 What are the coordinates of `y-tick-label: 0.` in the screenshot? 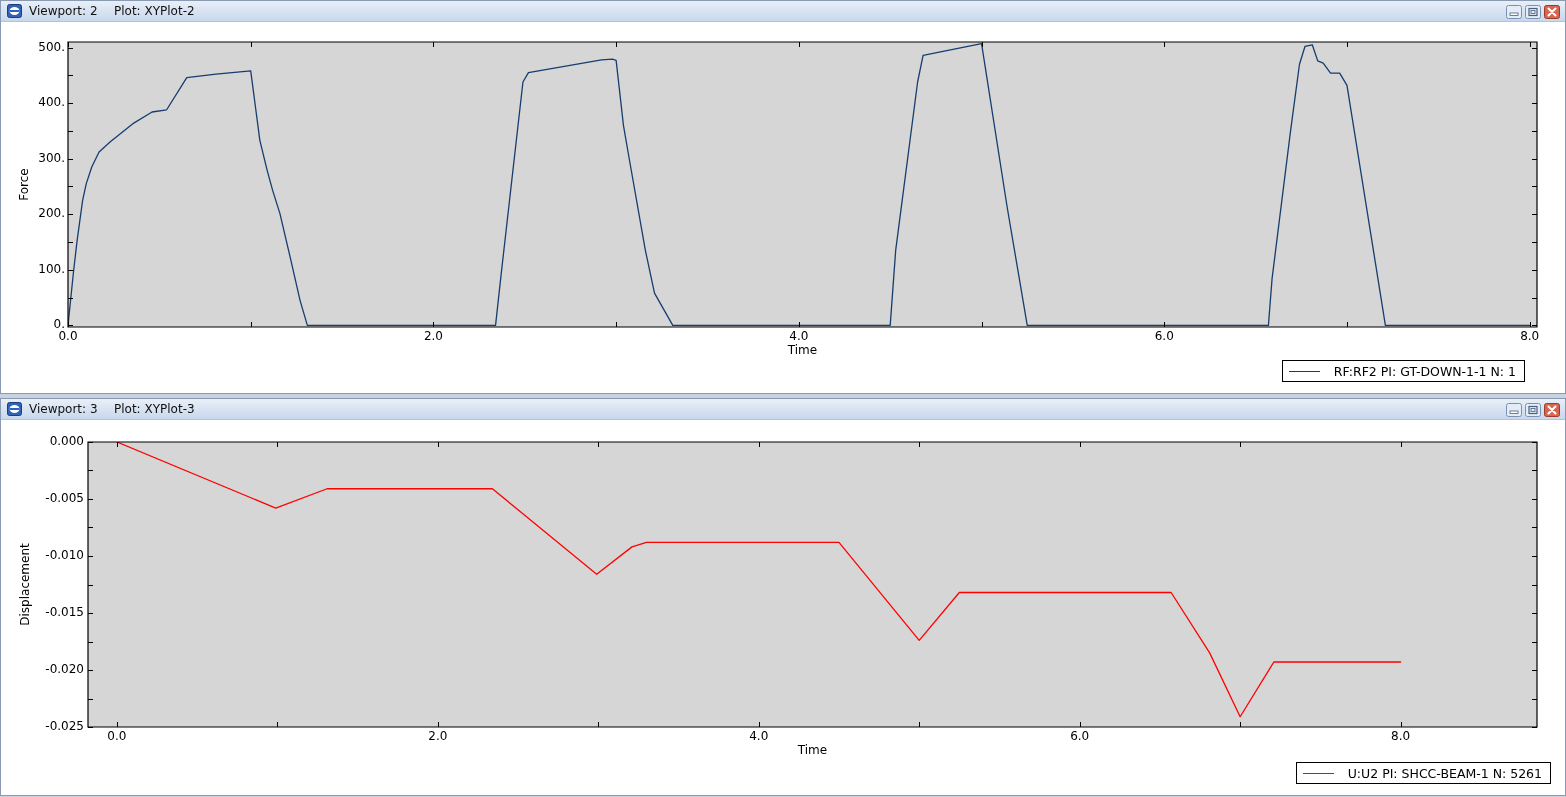 It's located at (59, 324).